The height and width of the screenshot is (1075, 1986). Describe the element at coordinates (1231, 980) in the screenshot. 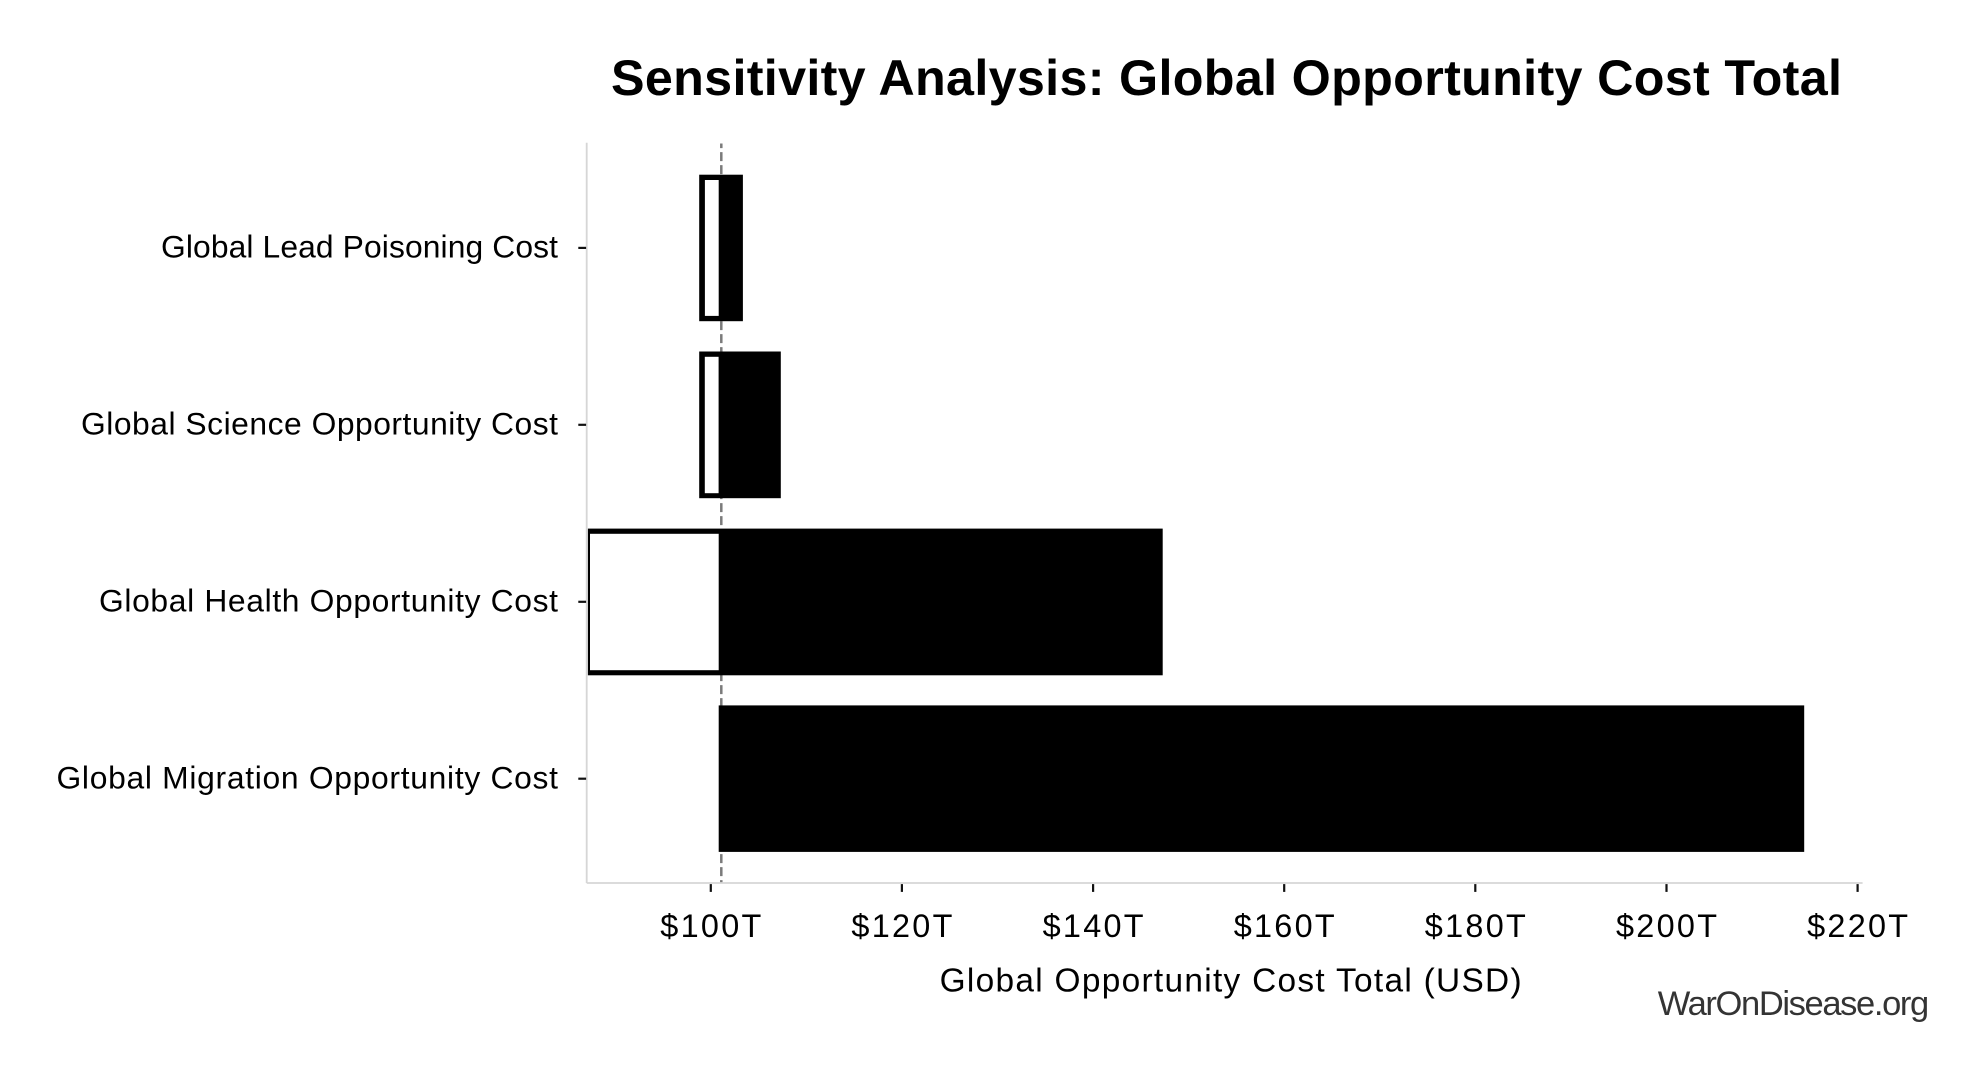

I see `svg-text:Global Opportunity Cost Total: Global Opportunity Cost Total (USD)` at that location.